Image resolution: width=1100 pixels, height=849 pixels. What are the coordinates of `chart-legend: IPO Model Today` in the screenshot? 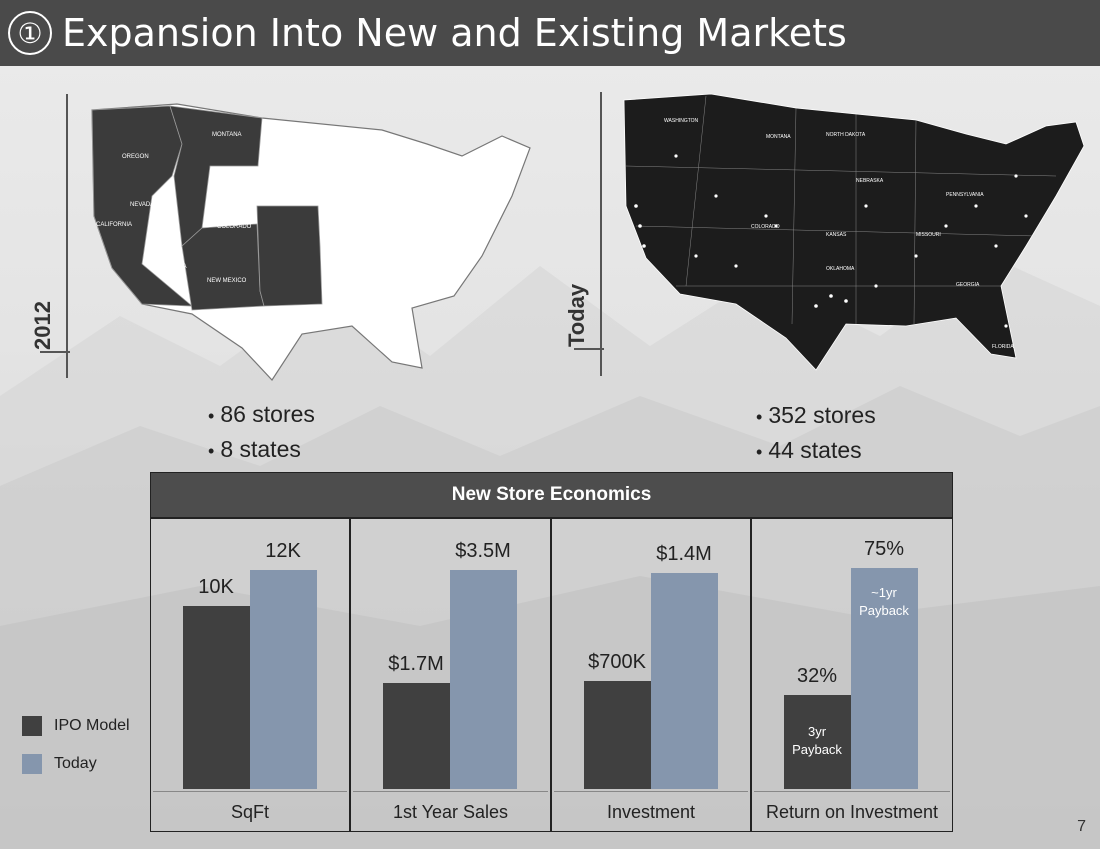 It's located at (76, 754).